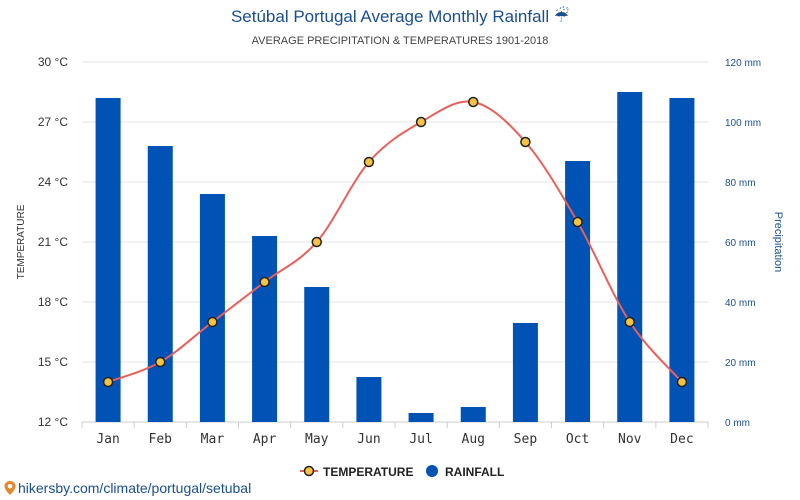  I want to click on y-axis-title: TEMPERATURE, so click(21, 241).